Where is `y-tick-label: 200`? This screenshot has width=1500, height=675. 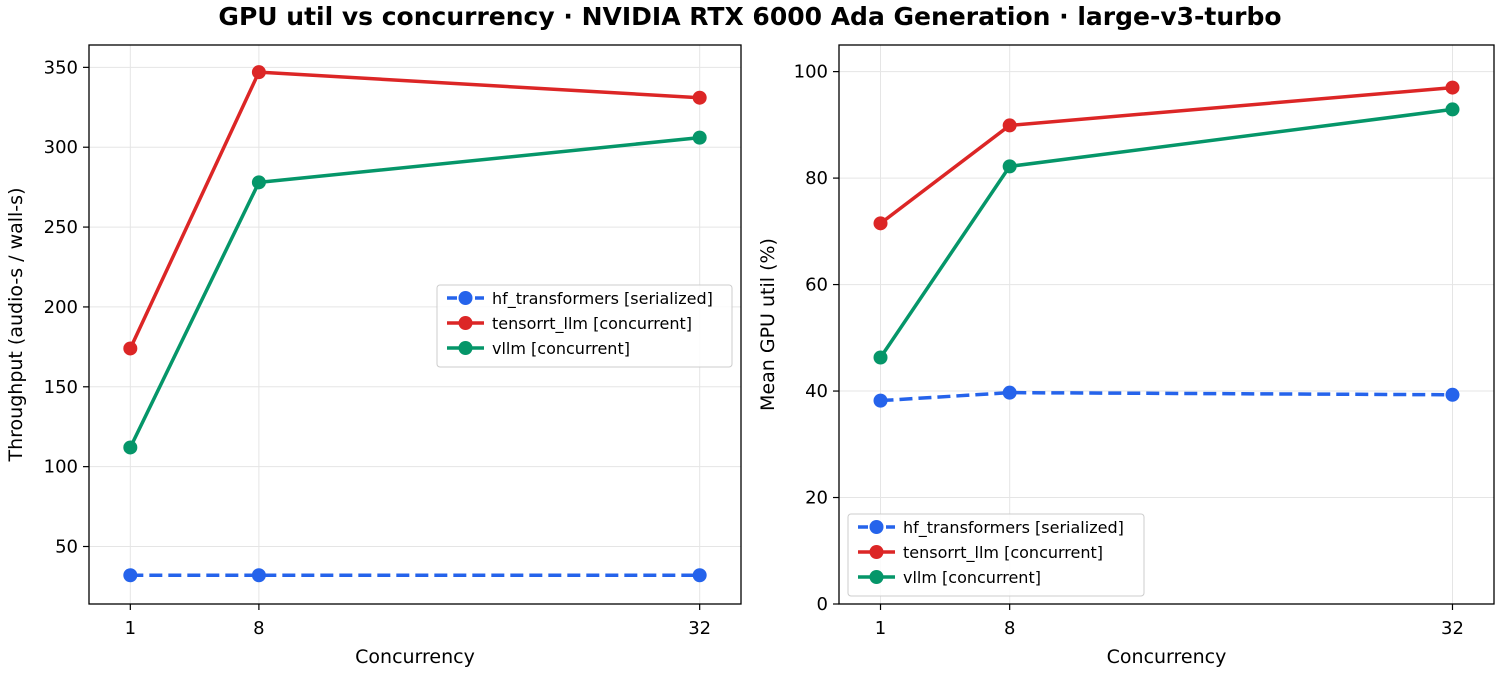
y-tick-label: 200 is located at coordinates (61, 307).